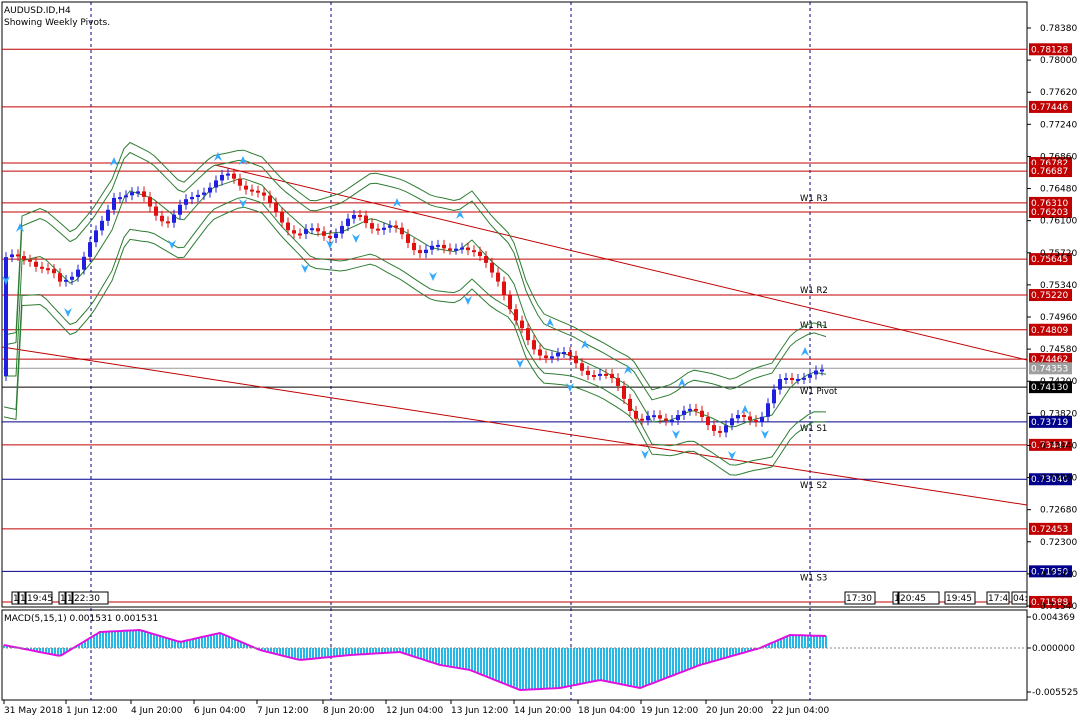 The width and height of the screenshot is (1080, 720). Describe the element at coordinates (63, 599) in the screenshot. I see `strip-text: 1` at that location.